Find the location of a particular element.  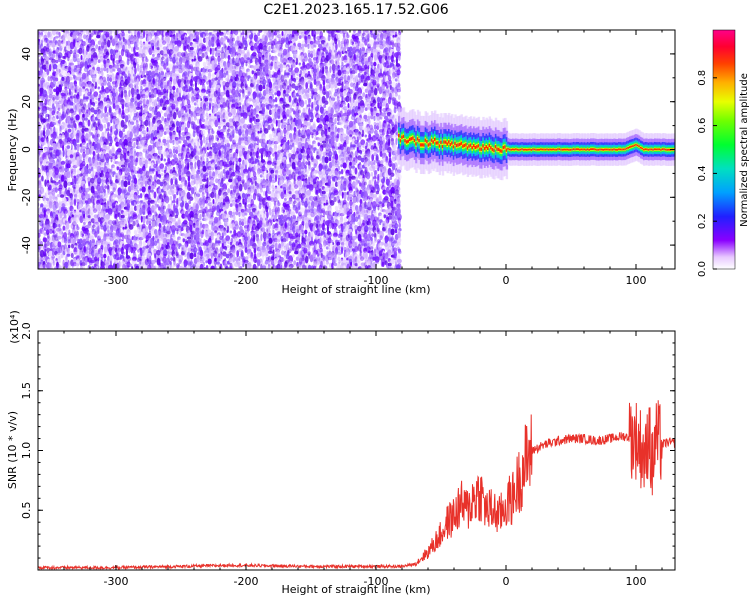

spectrogram-cell-1928 is located at coordinates (125, 126).